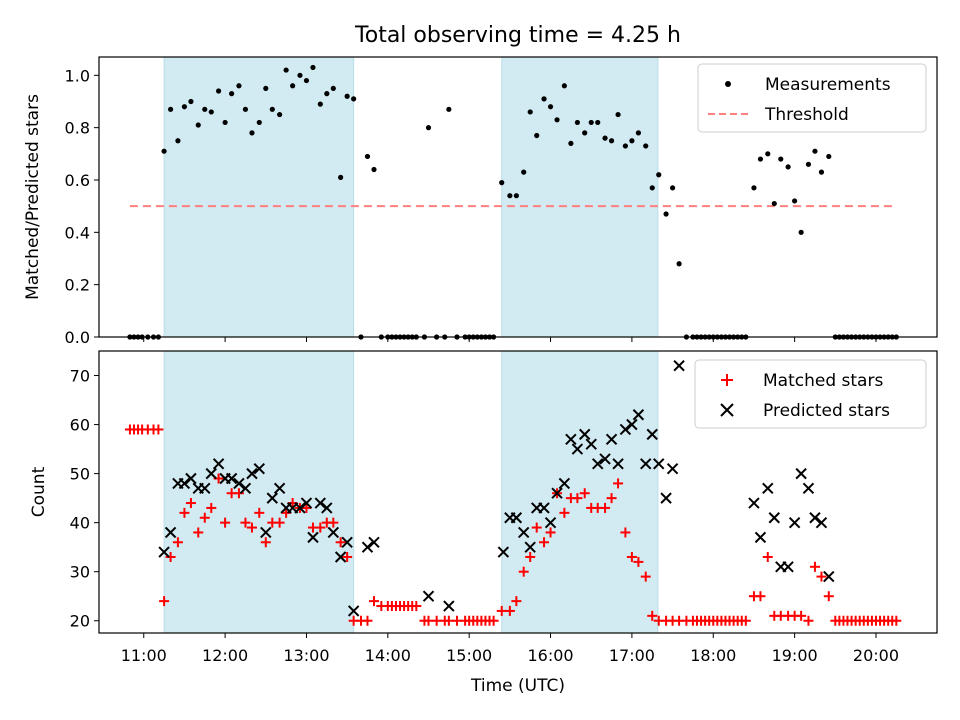 The image size is (960, 720). Describe the element at coordinates (388, 655) in the screenshot. I see `x-tick-label: 14:00` at that location.